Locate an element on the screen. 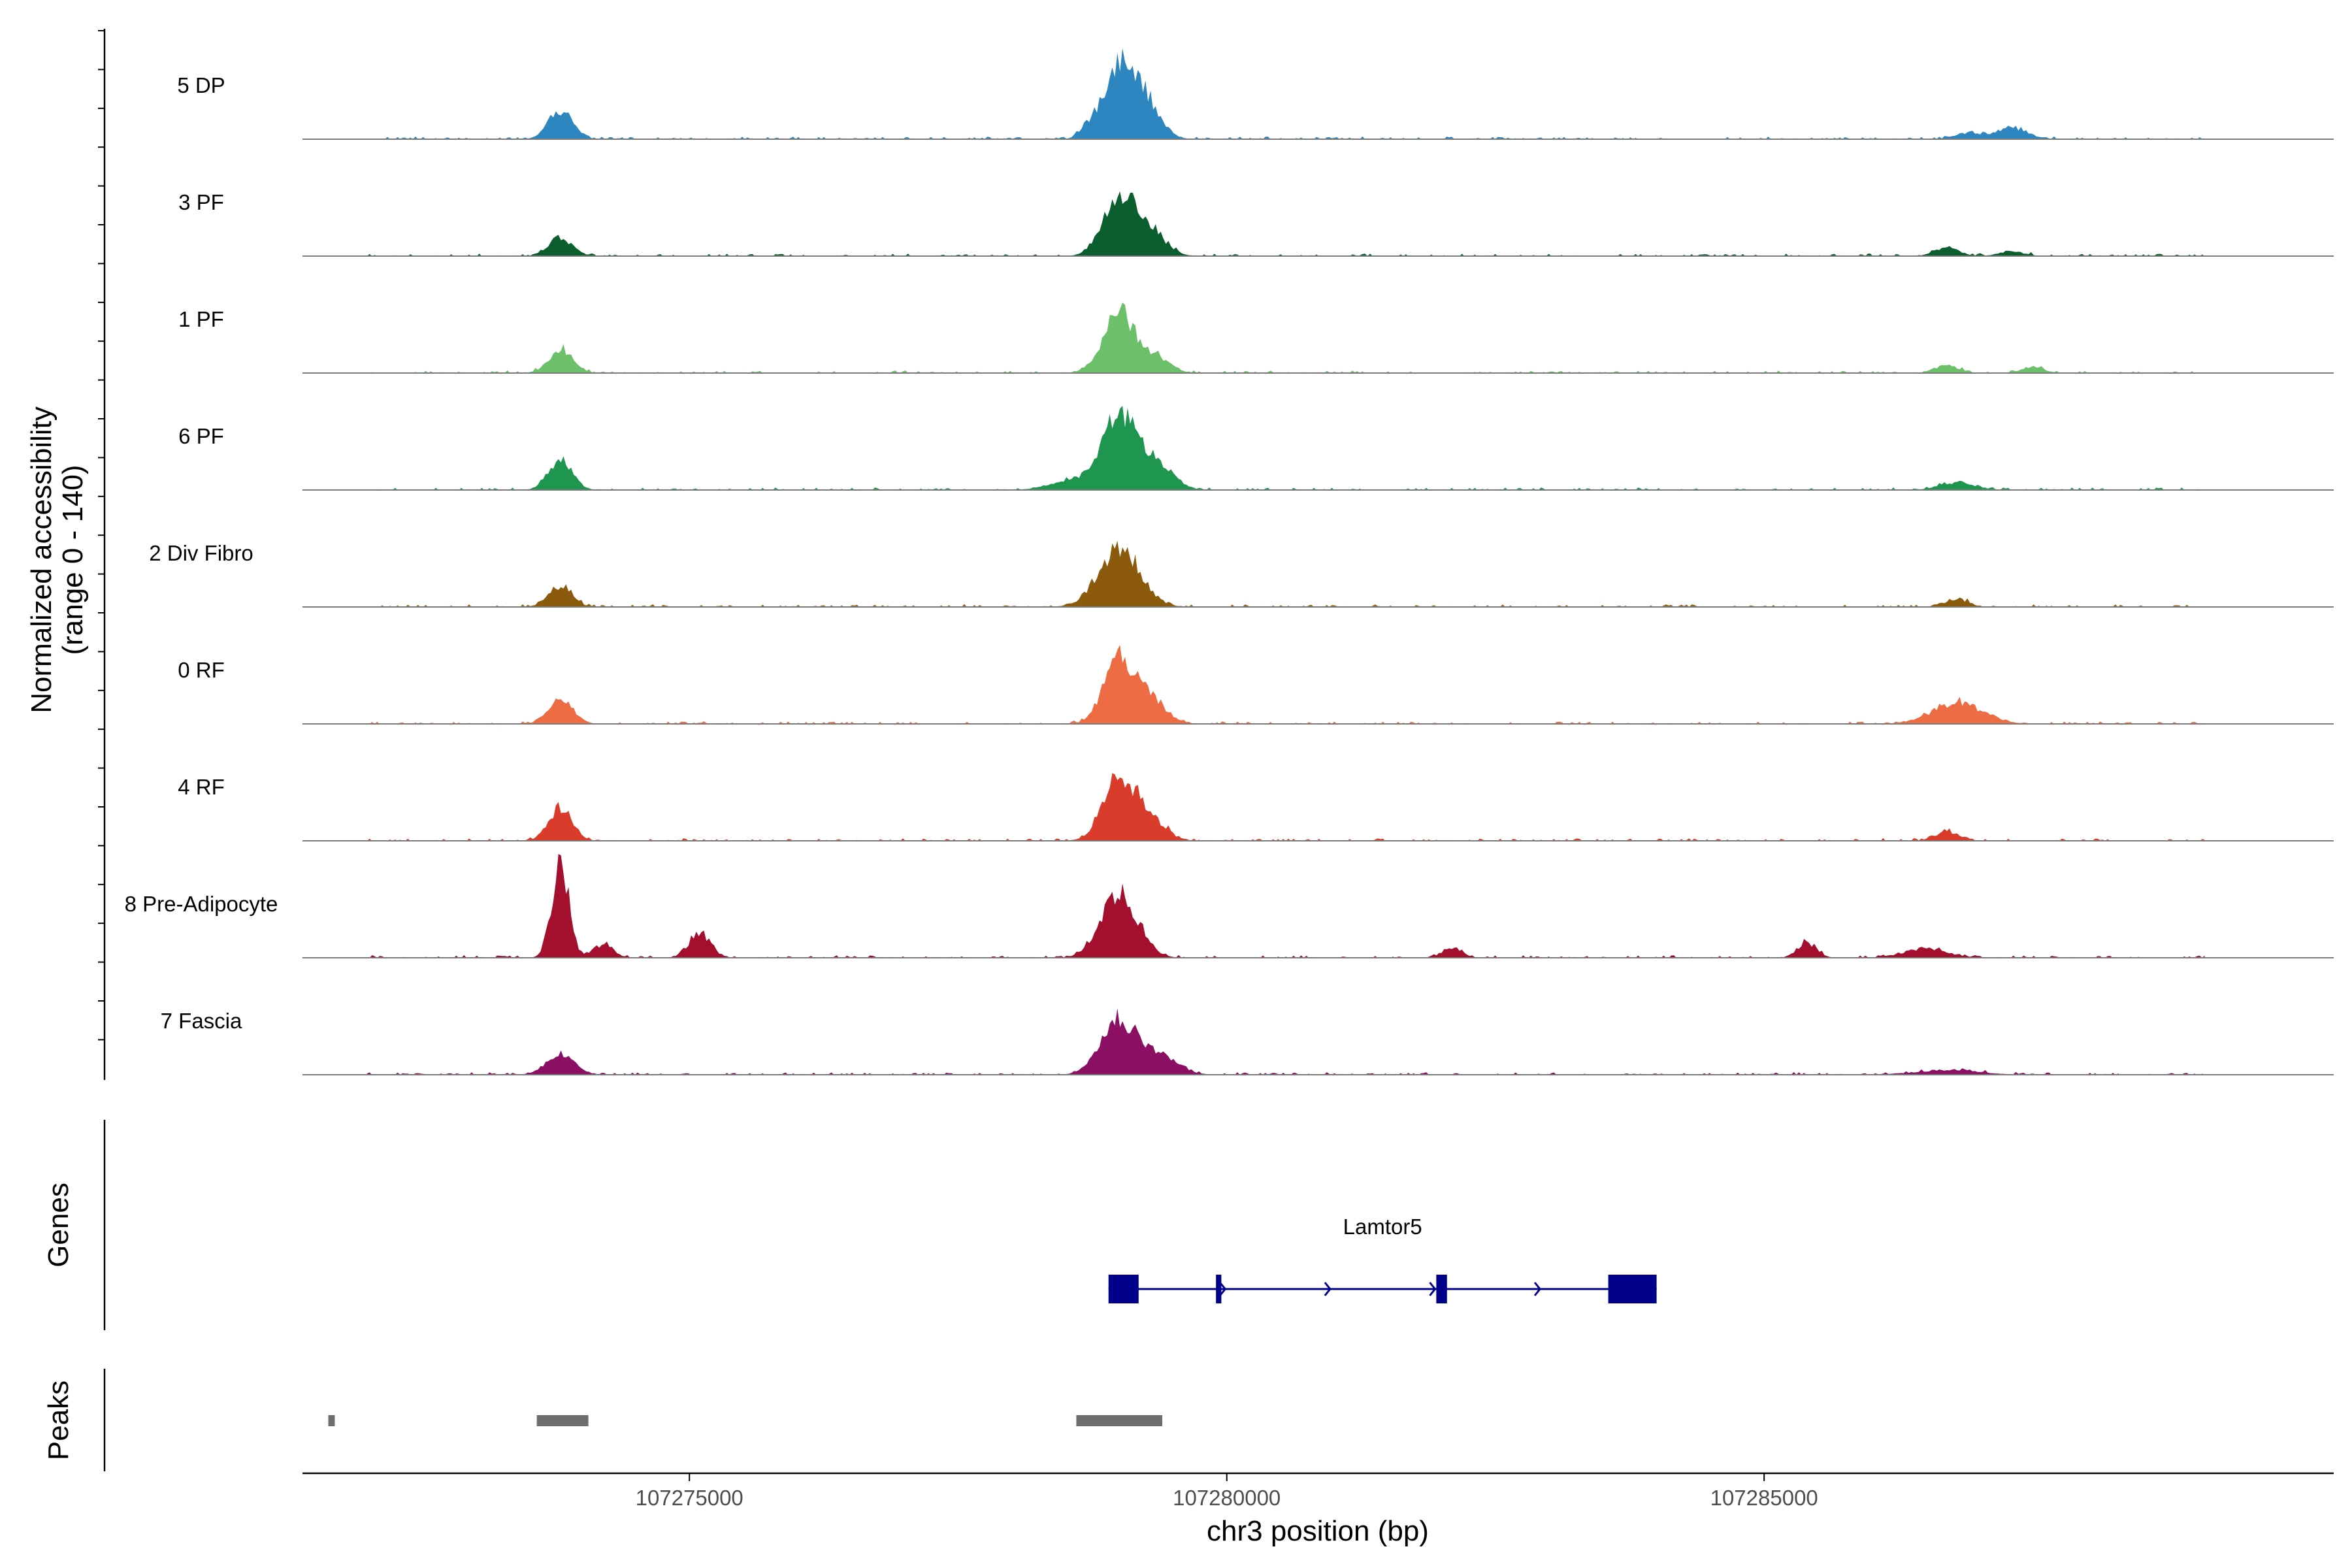  track-label: 6 PF is located at coordinates (201, 436).